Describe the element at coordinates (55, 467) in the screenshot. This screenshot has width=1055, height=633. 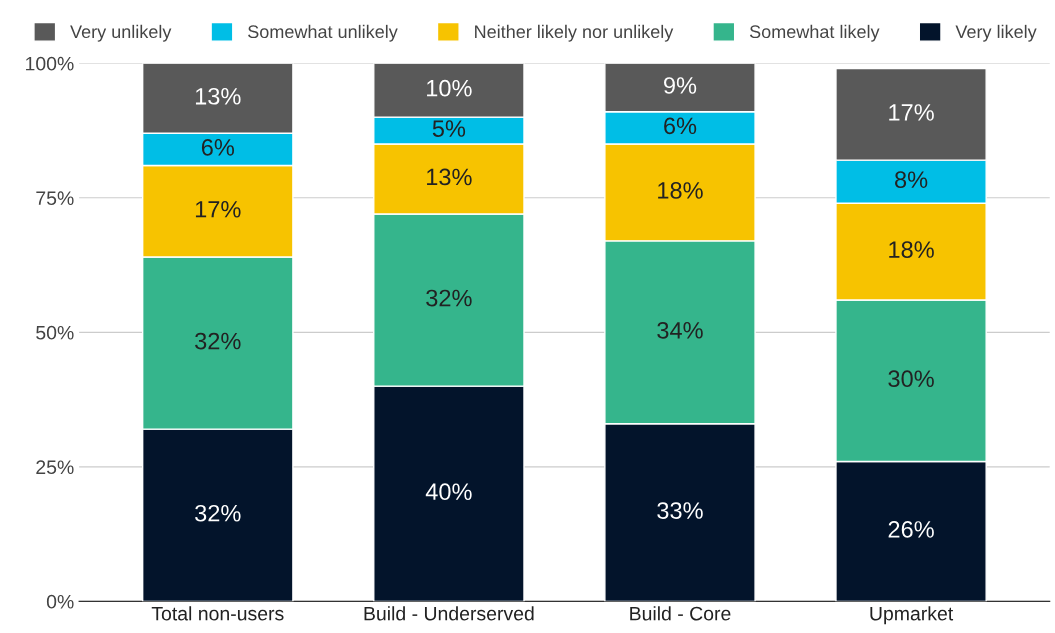
I see `y-tick-label: 25%` at that location.